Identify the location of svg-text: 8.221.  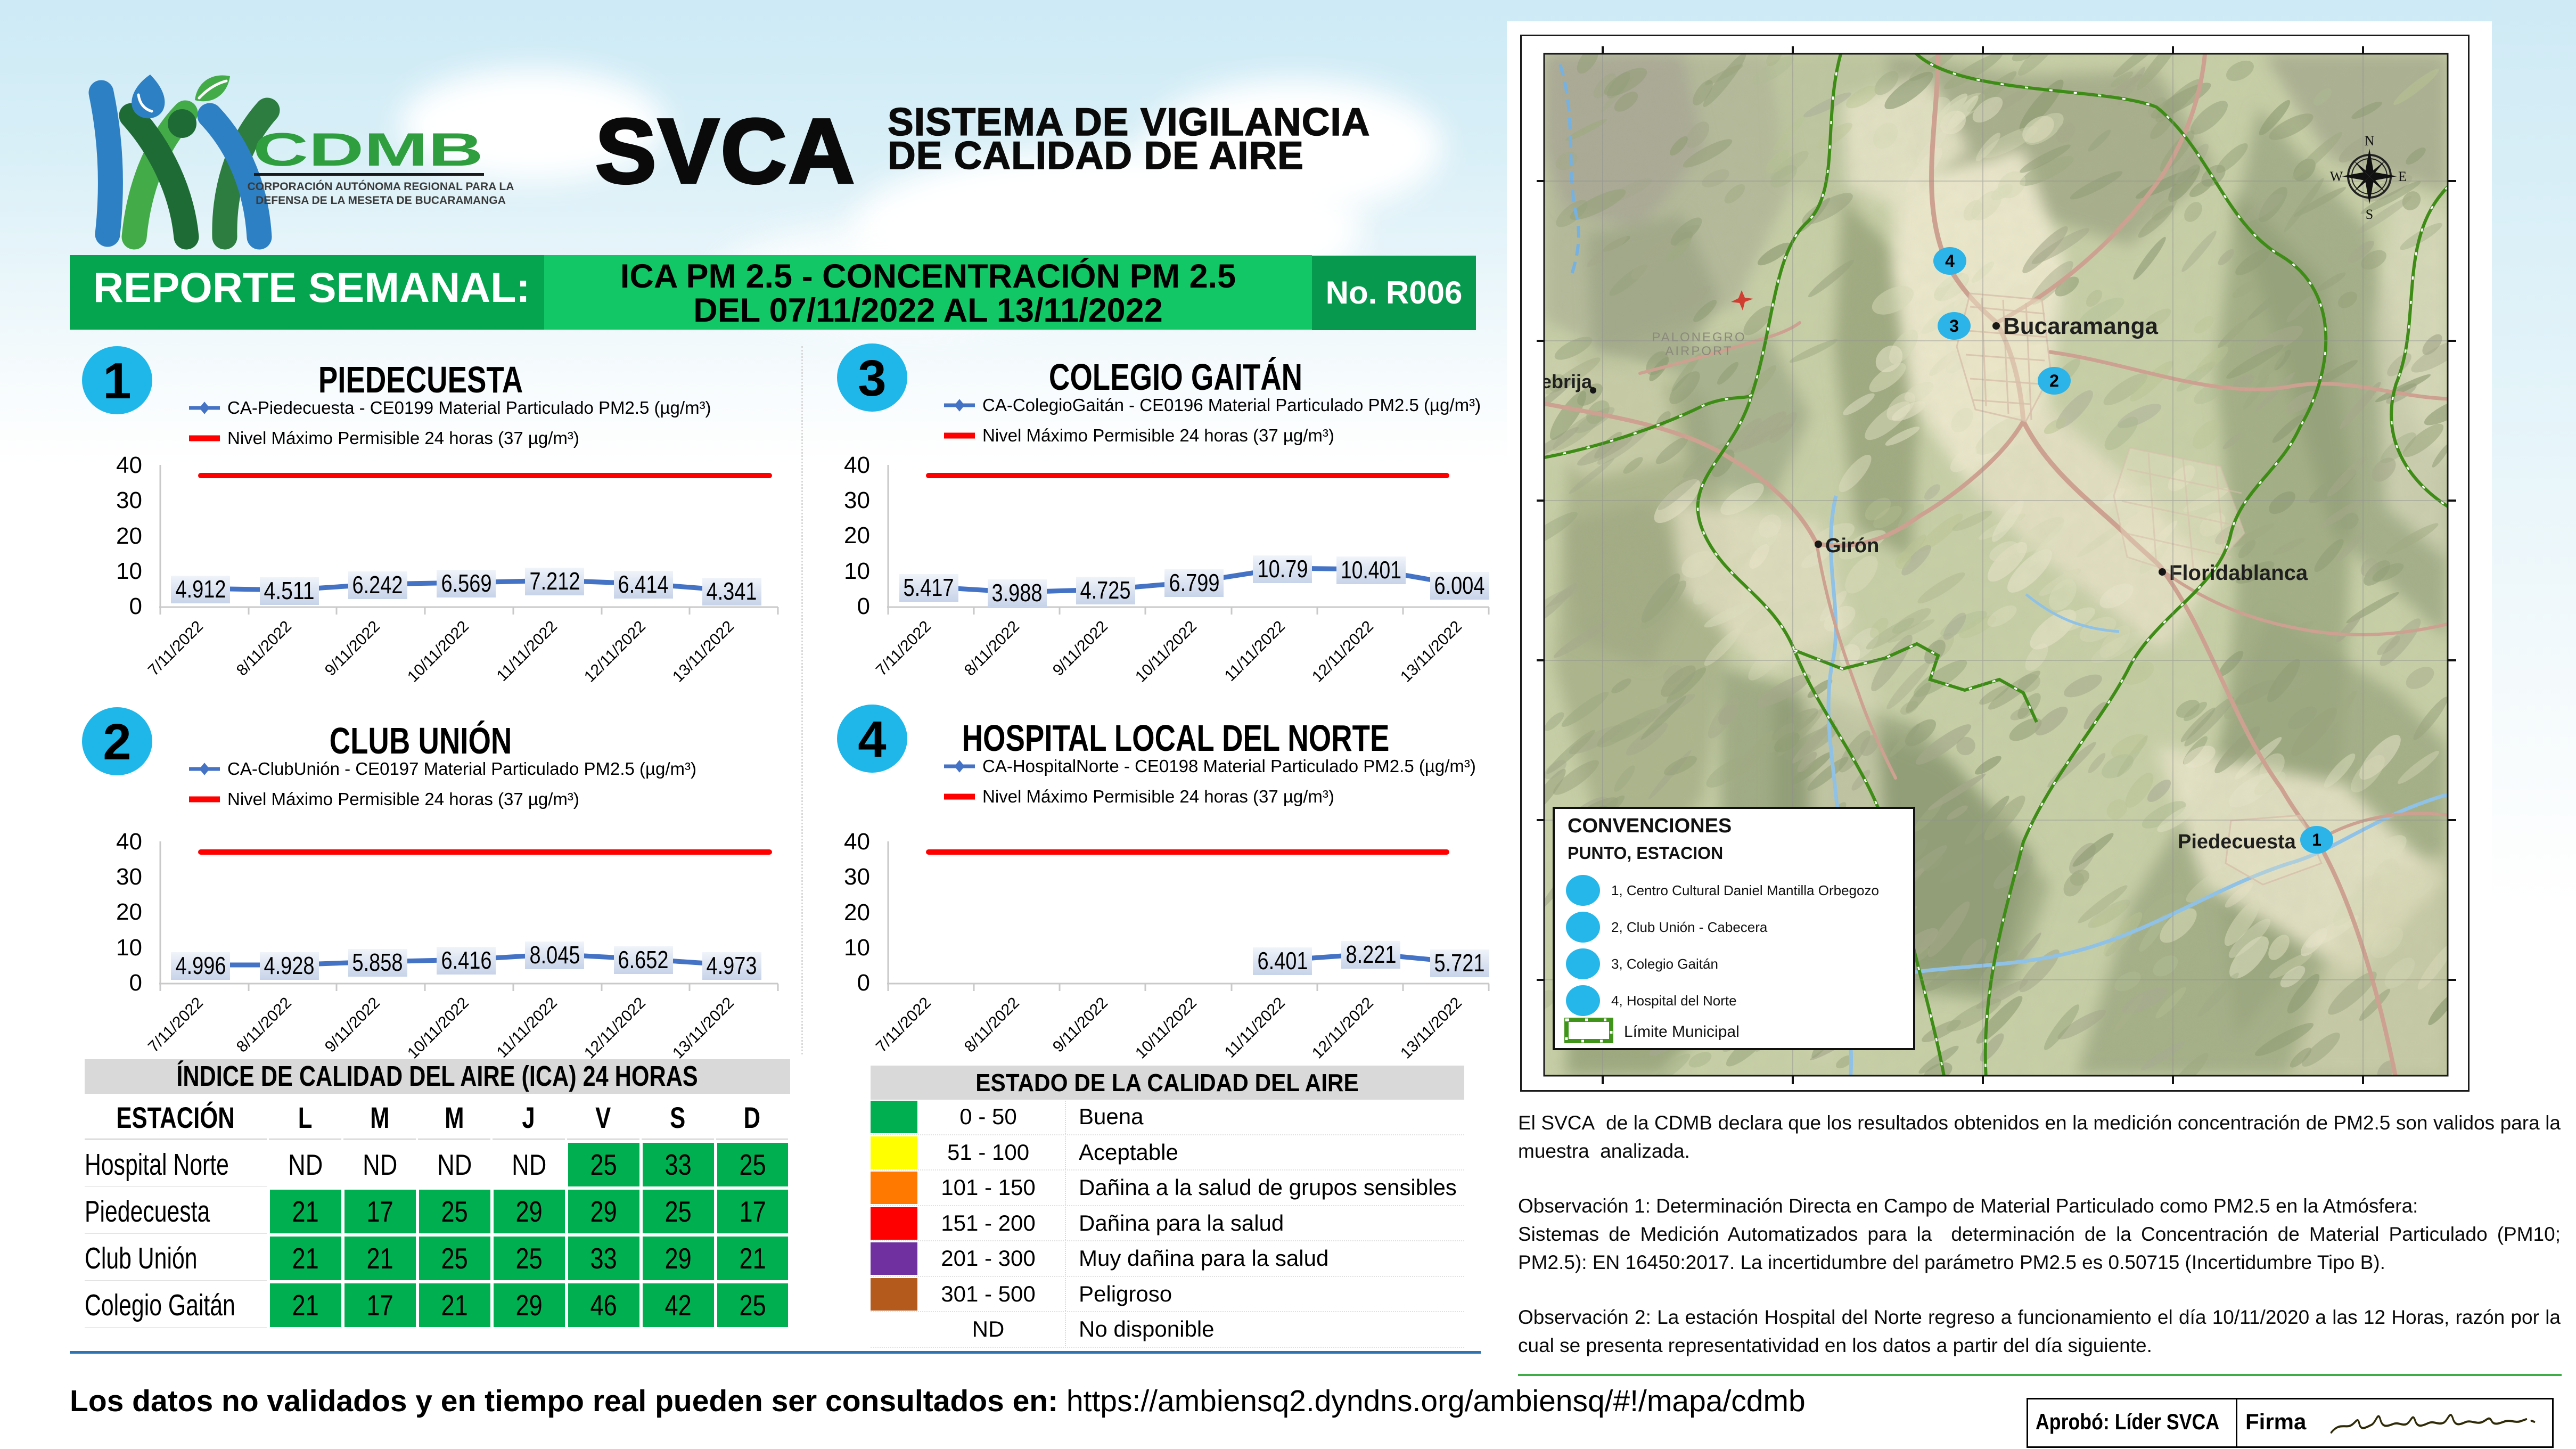
(1371, 954).